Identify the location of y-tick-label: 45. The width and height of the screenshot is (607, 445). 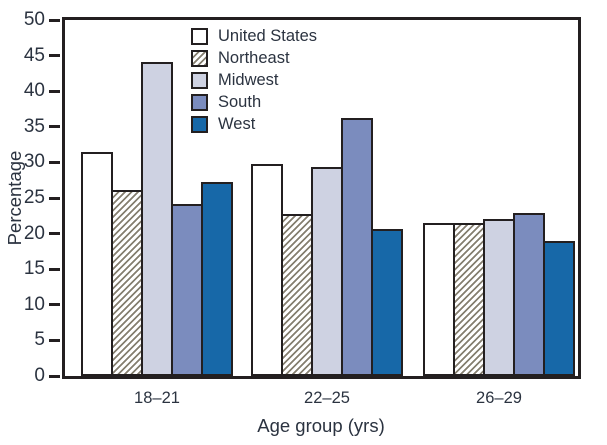
(34, 55).